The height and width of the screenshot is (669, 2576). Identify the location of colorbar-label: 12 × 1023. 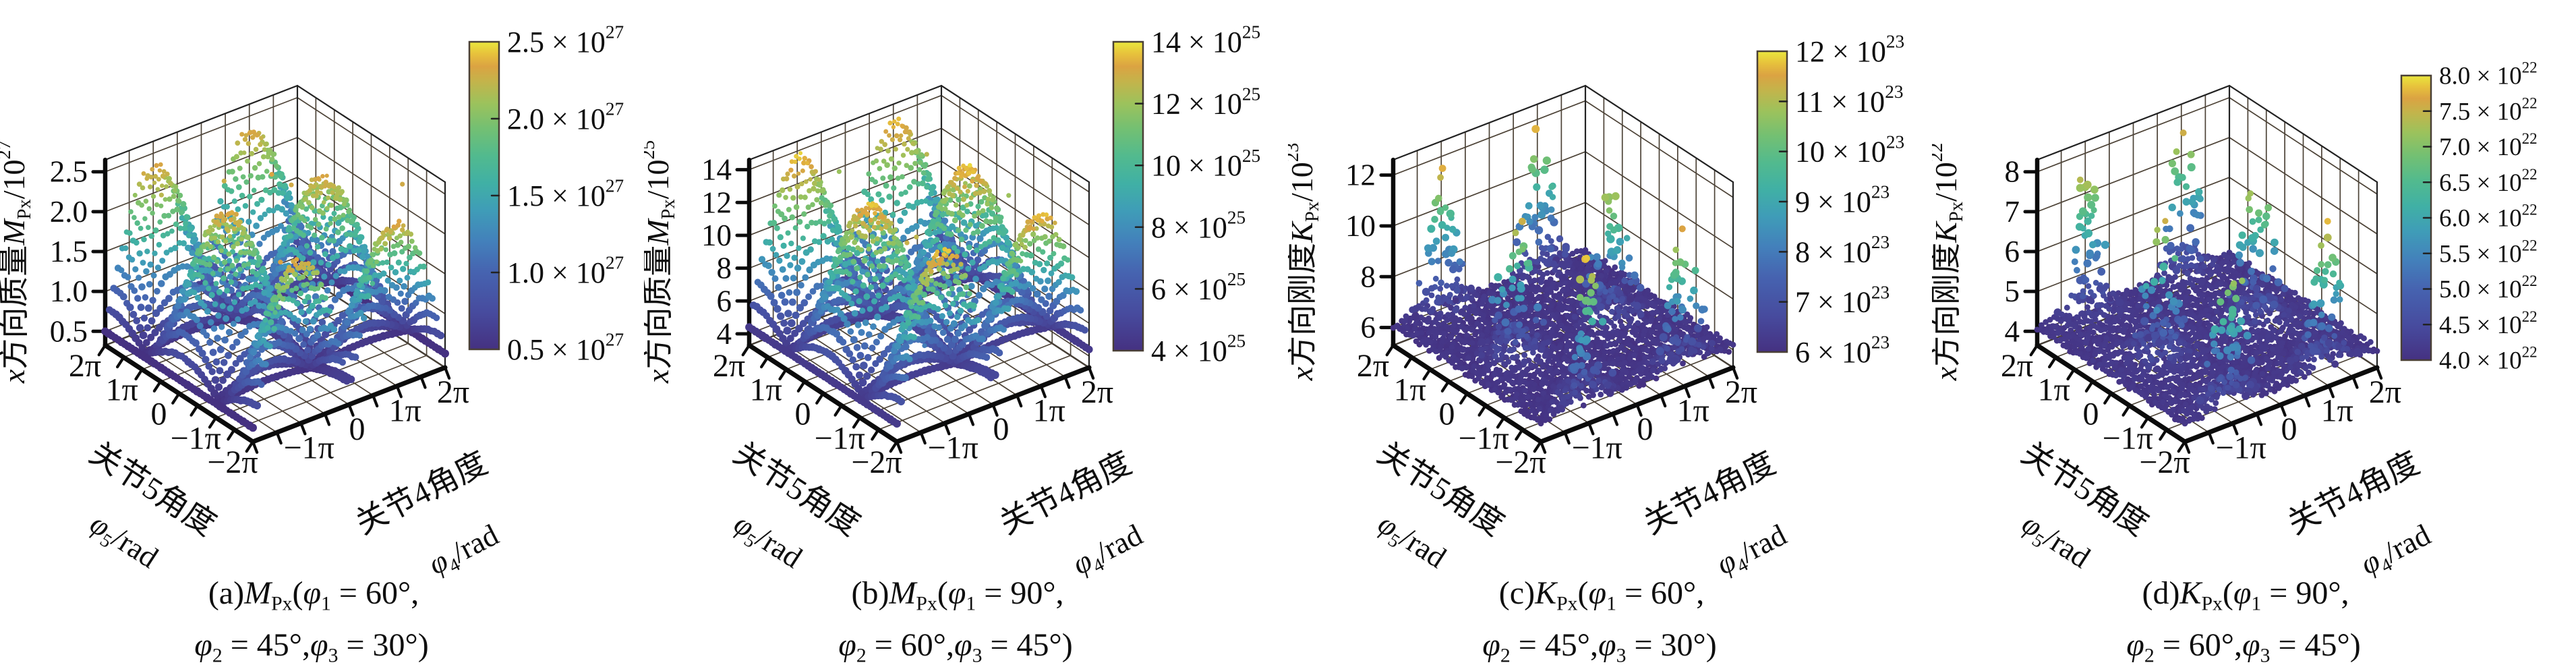
(1850, 50).